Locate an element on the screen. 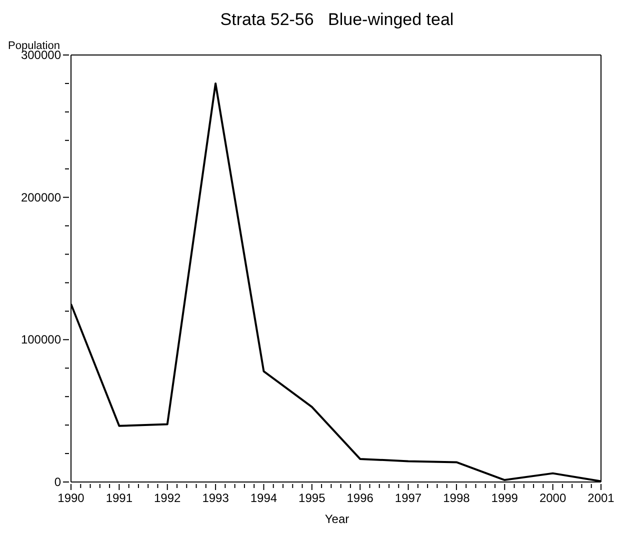 The image size is (618, 540). x-axis-title: Year is located at coordinates (337, 519).